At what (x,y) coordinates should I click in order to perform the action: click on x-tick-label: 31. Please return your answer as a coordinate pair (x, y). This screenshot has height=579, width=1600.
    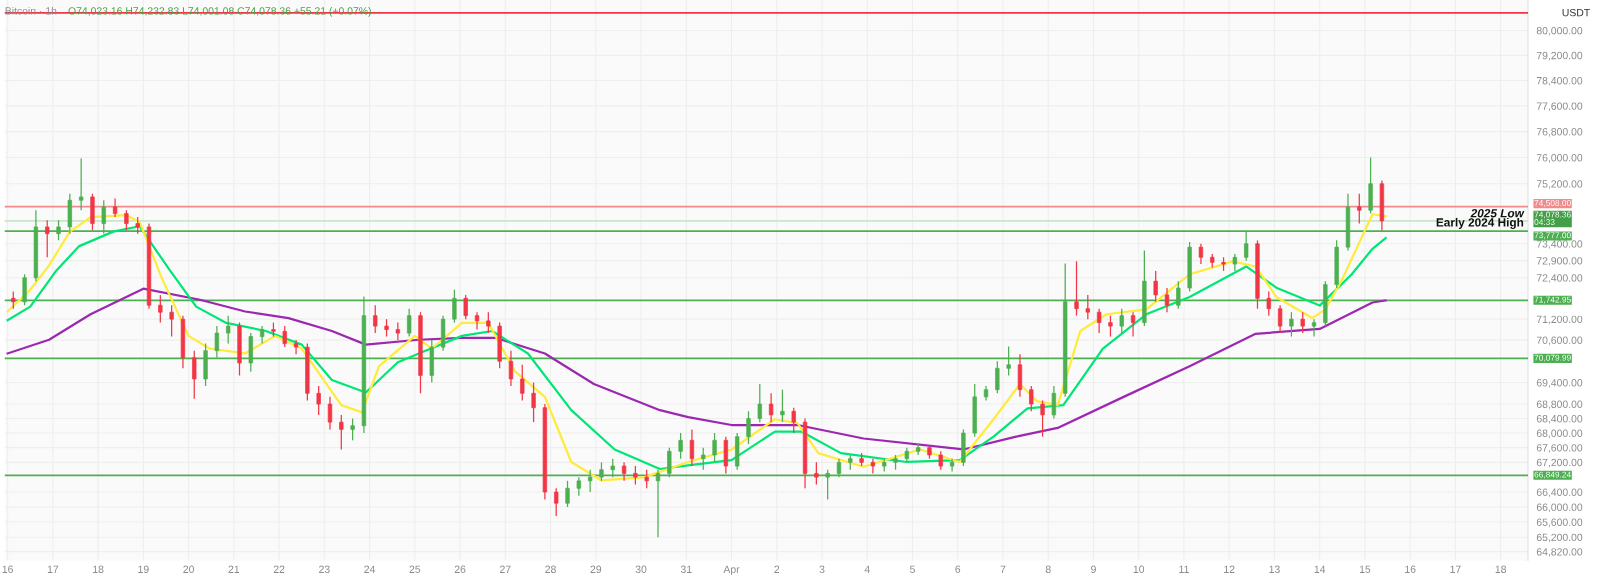
    Looking at the image, I should click on (686, 569).